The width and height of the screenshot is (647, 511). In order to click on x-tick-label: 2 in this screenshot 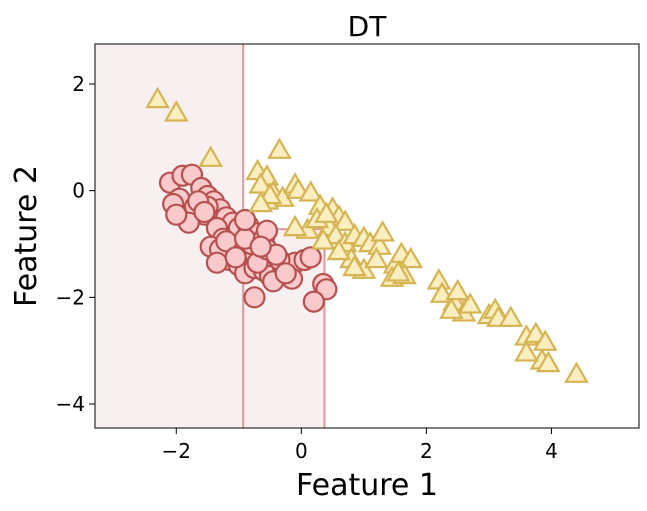, I will do `click(426, 451)`.